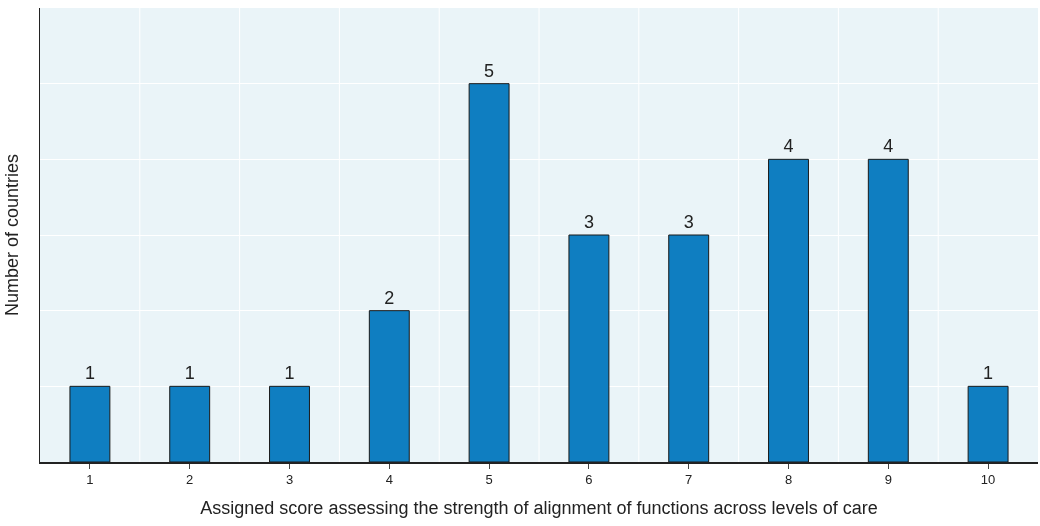  Describe the element at coordinates (539, 507) in the screenshot. I see `x-axis-title: Assigned score assessing the strength of alignment of functions across levels of care` at that location.